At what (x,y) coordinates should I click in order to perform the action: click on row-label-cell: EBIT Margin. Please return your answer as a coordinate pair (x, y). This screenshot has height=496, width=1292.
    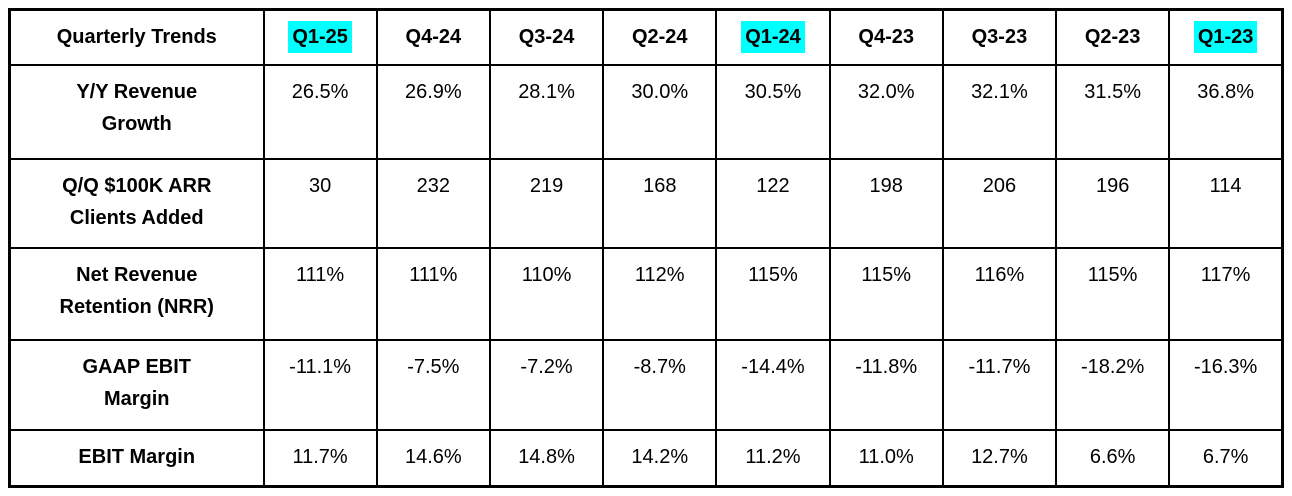
    Looking at the image, I should click on (136, 458).